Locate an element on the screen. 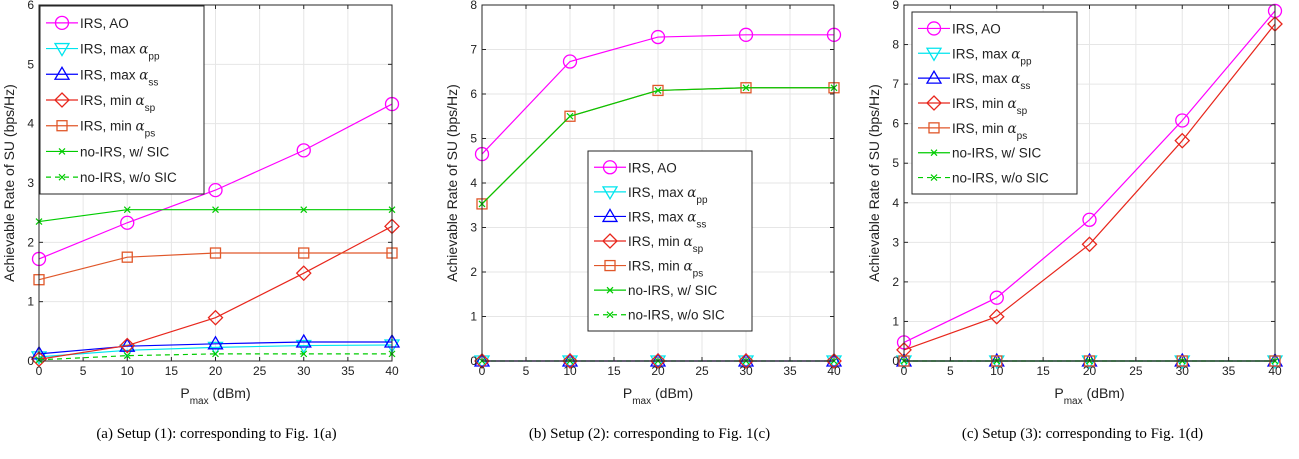  series-line-irs-min-sp is located at coordinates (215, 292).